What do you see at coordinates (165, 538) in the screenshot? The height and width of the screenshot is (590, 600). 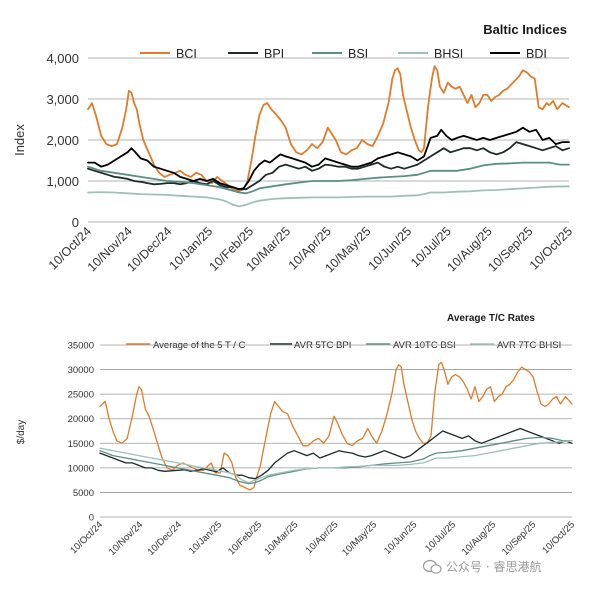 I see `x-tick-label: 10/Dec/24` at bounding box center [165, 538].